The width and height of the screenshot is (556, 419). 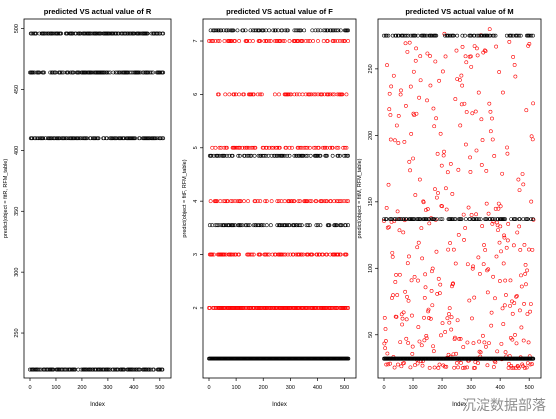 What do you see at coordinates (196, 40) in the screenshot?
I see `y-tick-label: 7` at bounding box center [196, 40].